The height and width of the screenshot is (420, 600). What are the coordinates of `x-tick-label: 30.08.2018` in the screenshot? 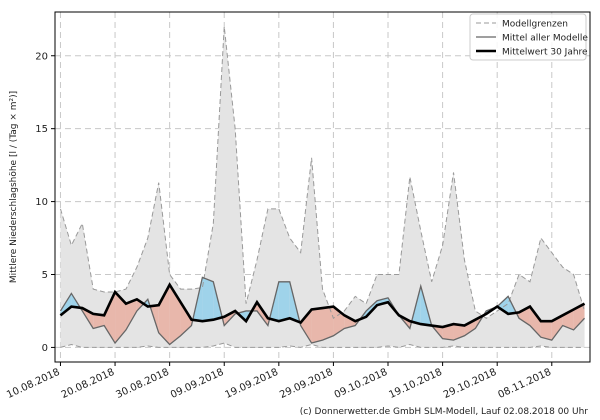 It's located at (142, 384).